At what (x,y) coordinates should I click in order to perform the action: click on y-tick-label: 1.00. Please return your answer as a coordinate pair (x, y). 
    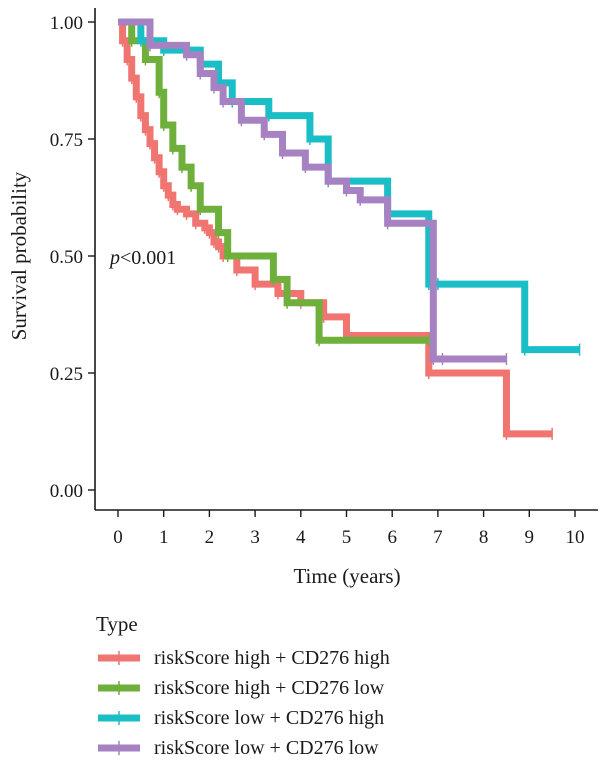
    Looking at the image, I should click on (66, 23).